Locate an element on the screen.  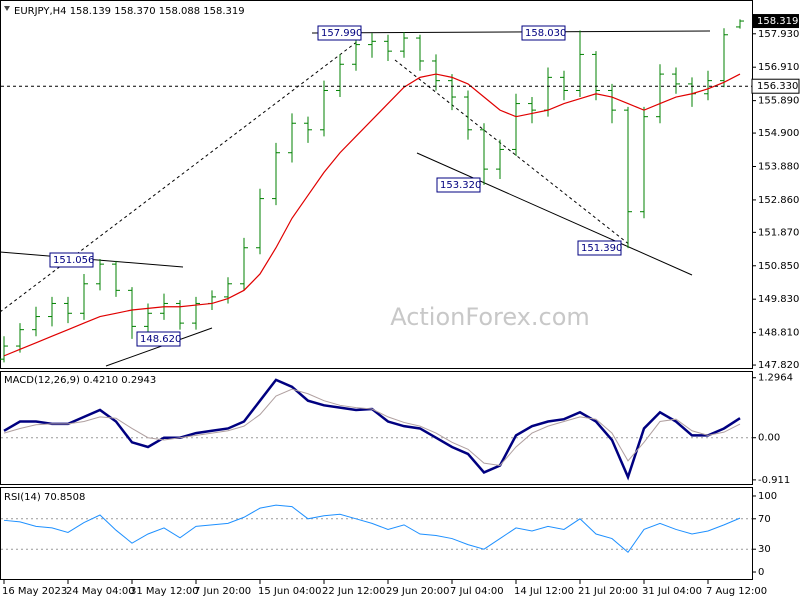
price-box is located at coordinates (775, 21).